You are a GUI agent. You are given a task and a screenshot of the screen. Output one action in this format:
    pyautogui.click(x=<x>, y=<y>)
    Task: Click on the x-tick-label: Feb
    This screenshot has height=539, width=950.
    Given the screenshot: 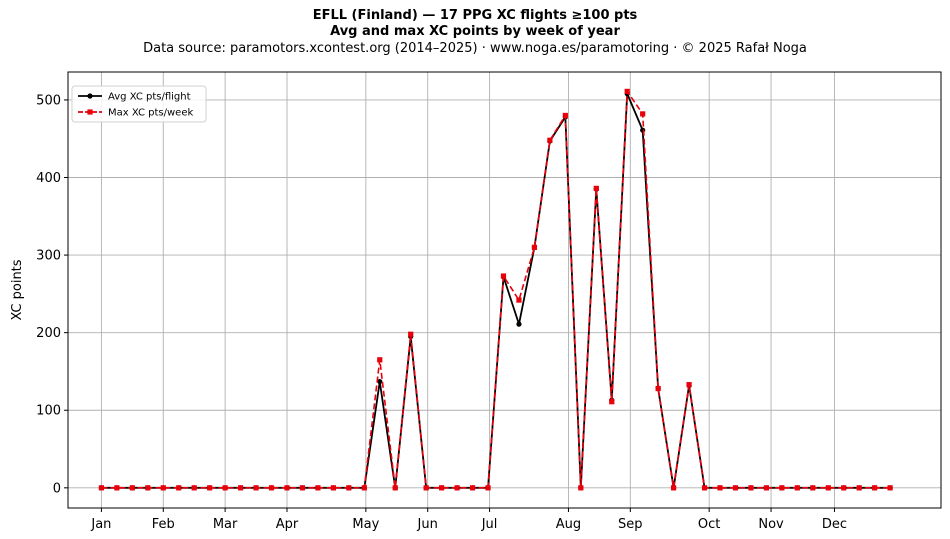 What is the action you would take?
    pyautogui.click(x=163, y=524)
    